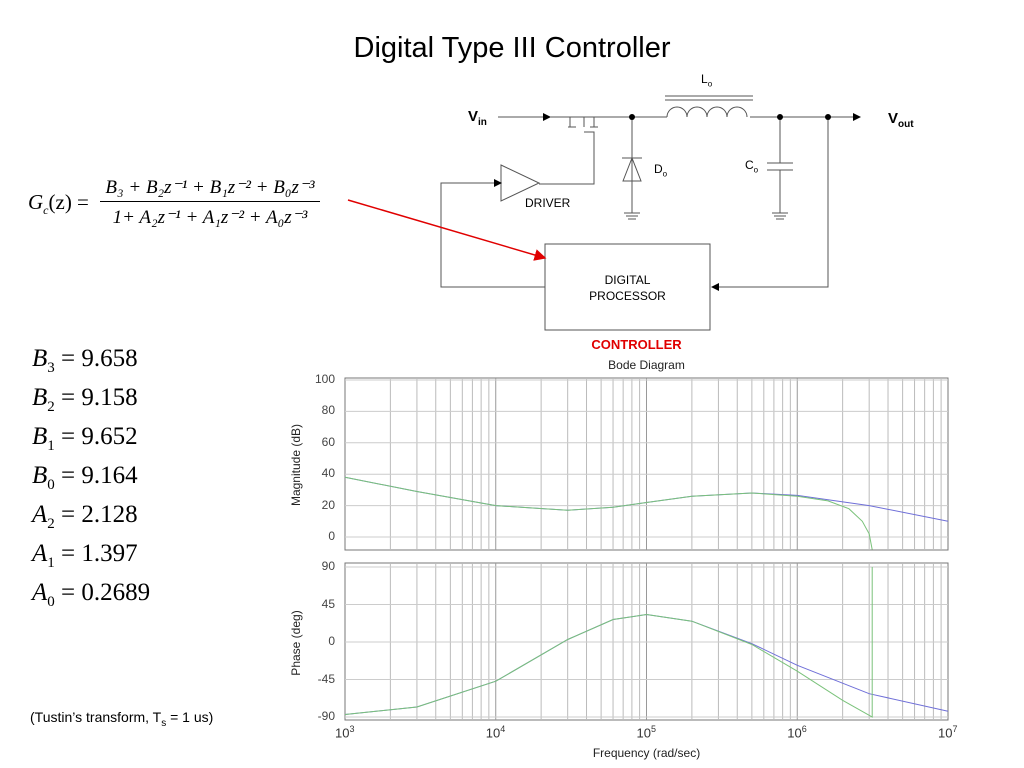  What do you see at coordinates (210, 217) in the screenshot?
I see `equation-denominator: 1+ A₂z⁻¹ + A₁z⁻² + A₀z⁻³` at bounding box center [210, 217].